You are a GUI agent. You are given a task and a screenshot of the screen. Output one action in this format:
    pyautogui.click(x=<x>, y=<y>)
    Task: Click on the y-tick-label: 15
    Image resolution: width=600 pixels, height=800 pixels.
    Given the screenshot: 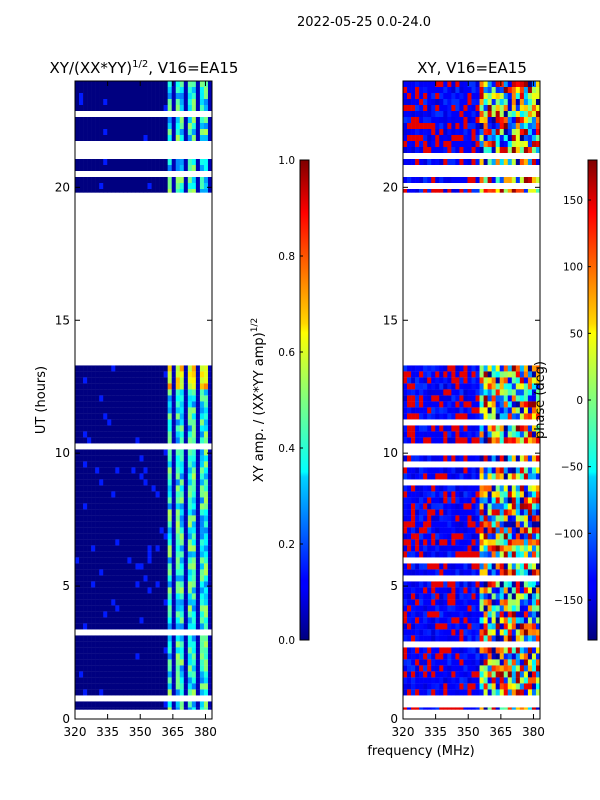 What is the action you would take?
    pyautogui.click(x=62, y=320)
    